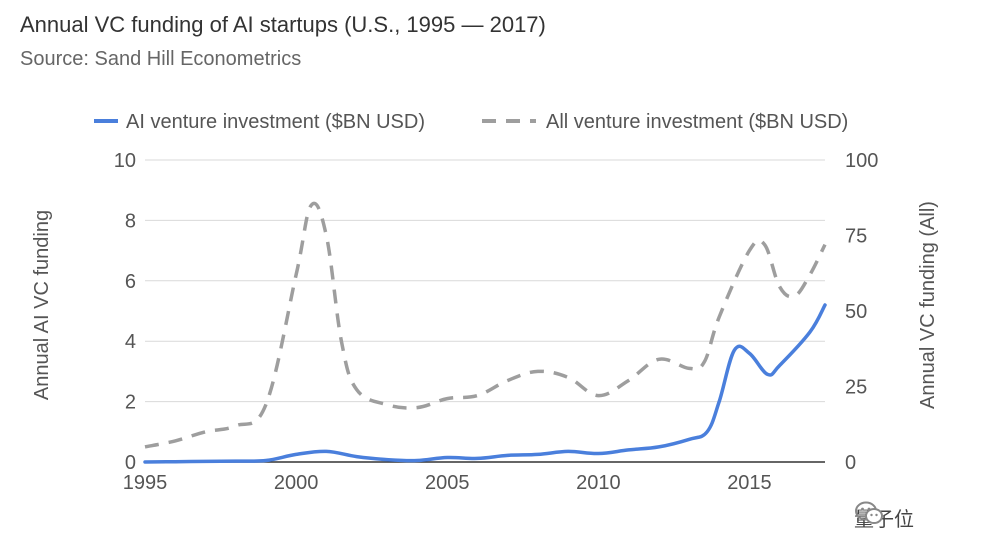 The image size is (1000, 560). Describe the element at coordinates (275, 122) in the screenshot. I see `legend-ai-label: AI venture investment ($BN USD)` at that location.